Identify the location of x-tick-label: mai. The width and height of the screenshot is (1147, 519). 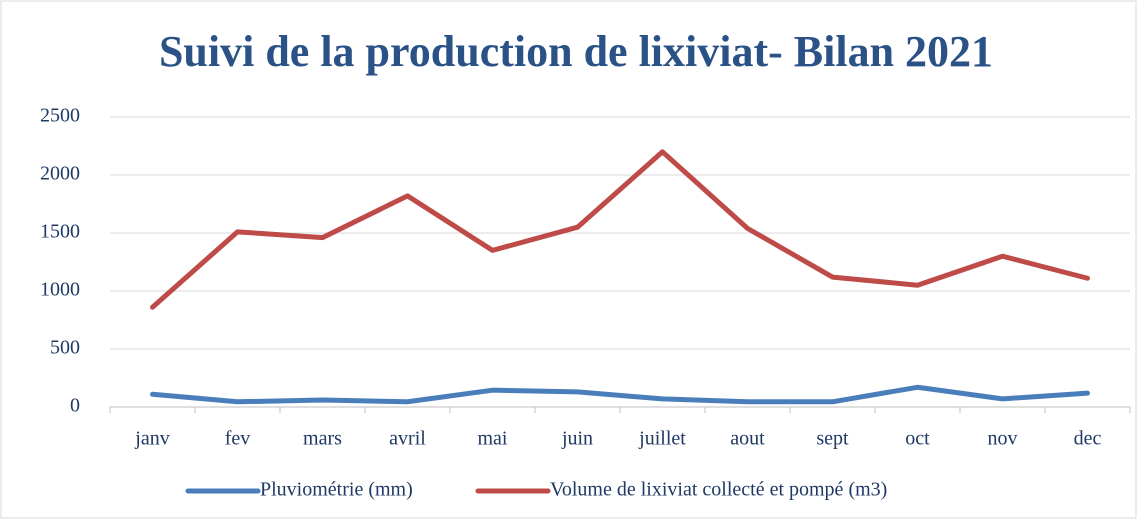
(493, 439).